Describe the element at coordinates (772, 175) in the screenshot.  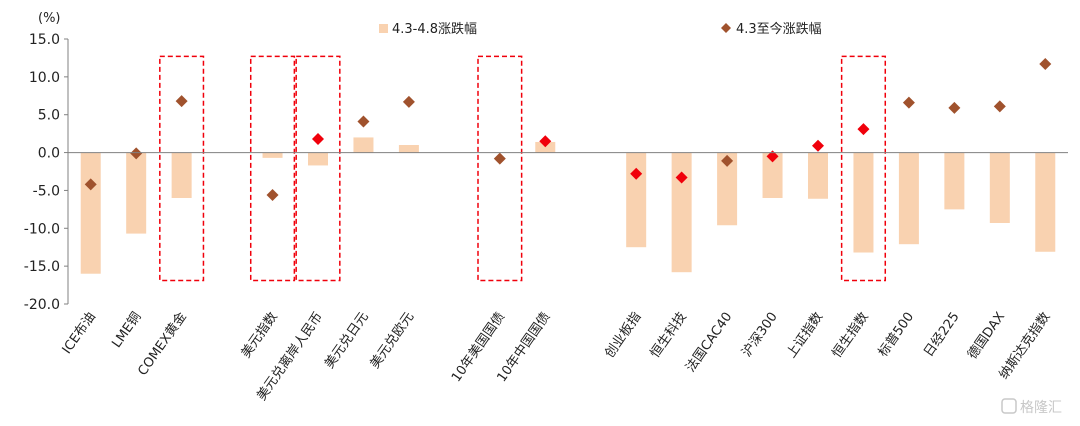
I see `bar-沪深300` at that location.